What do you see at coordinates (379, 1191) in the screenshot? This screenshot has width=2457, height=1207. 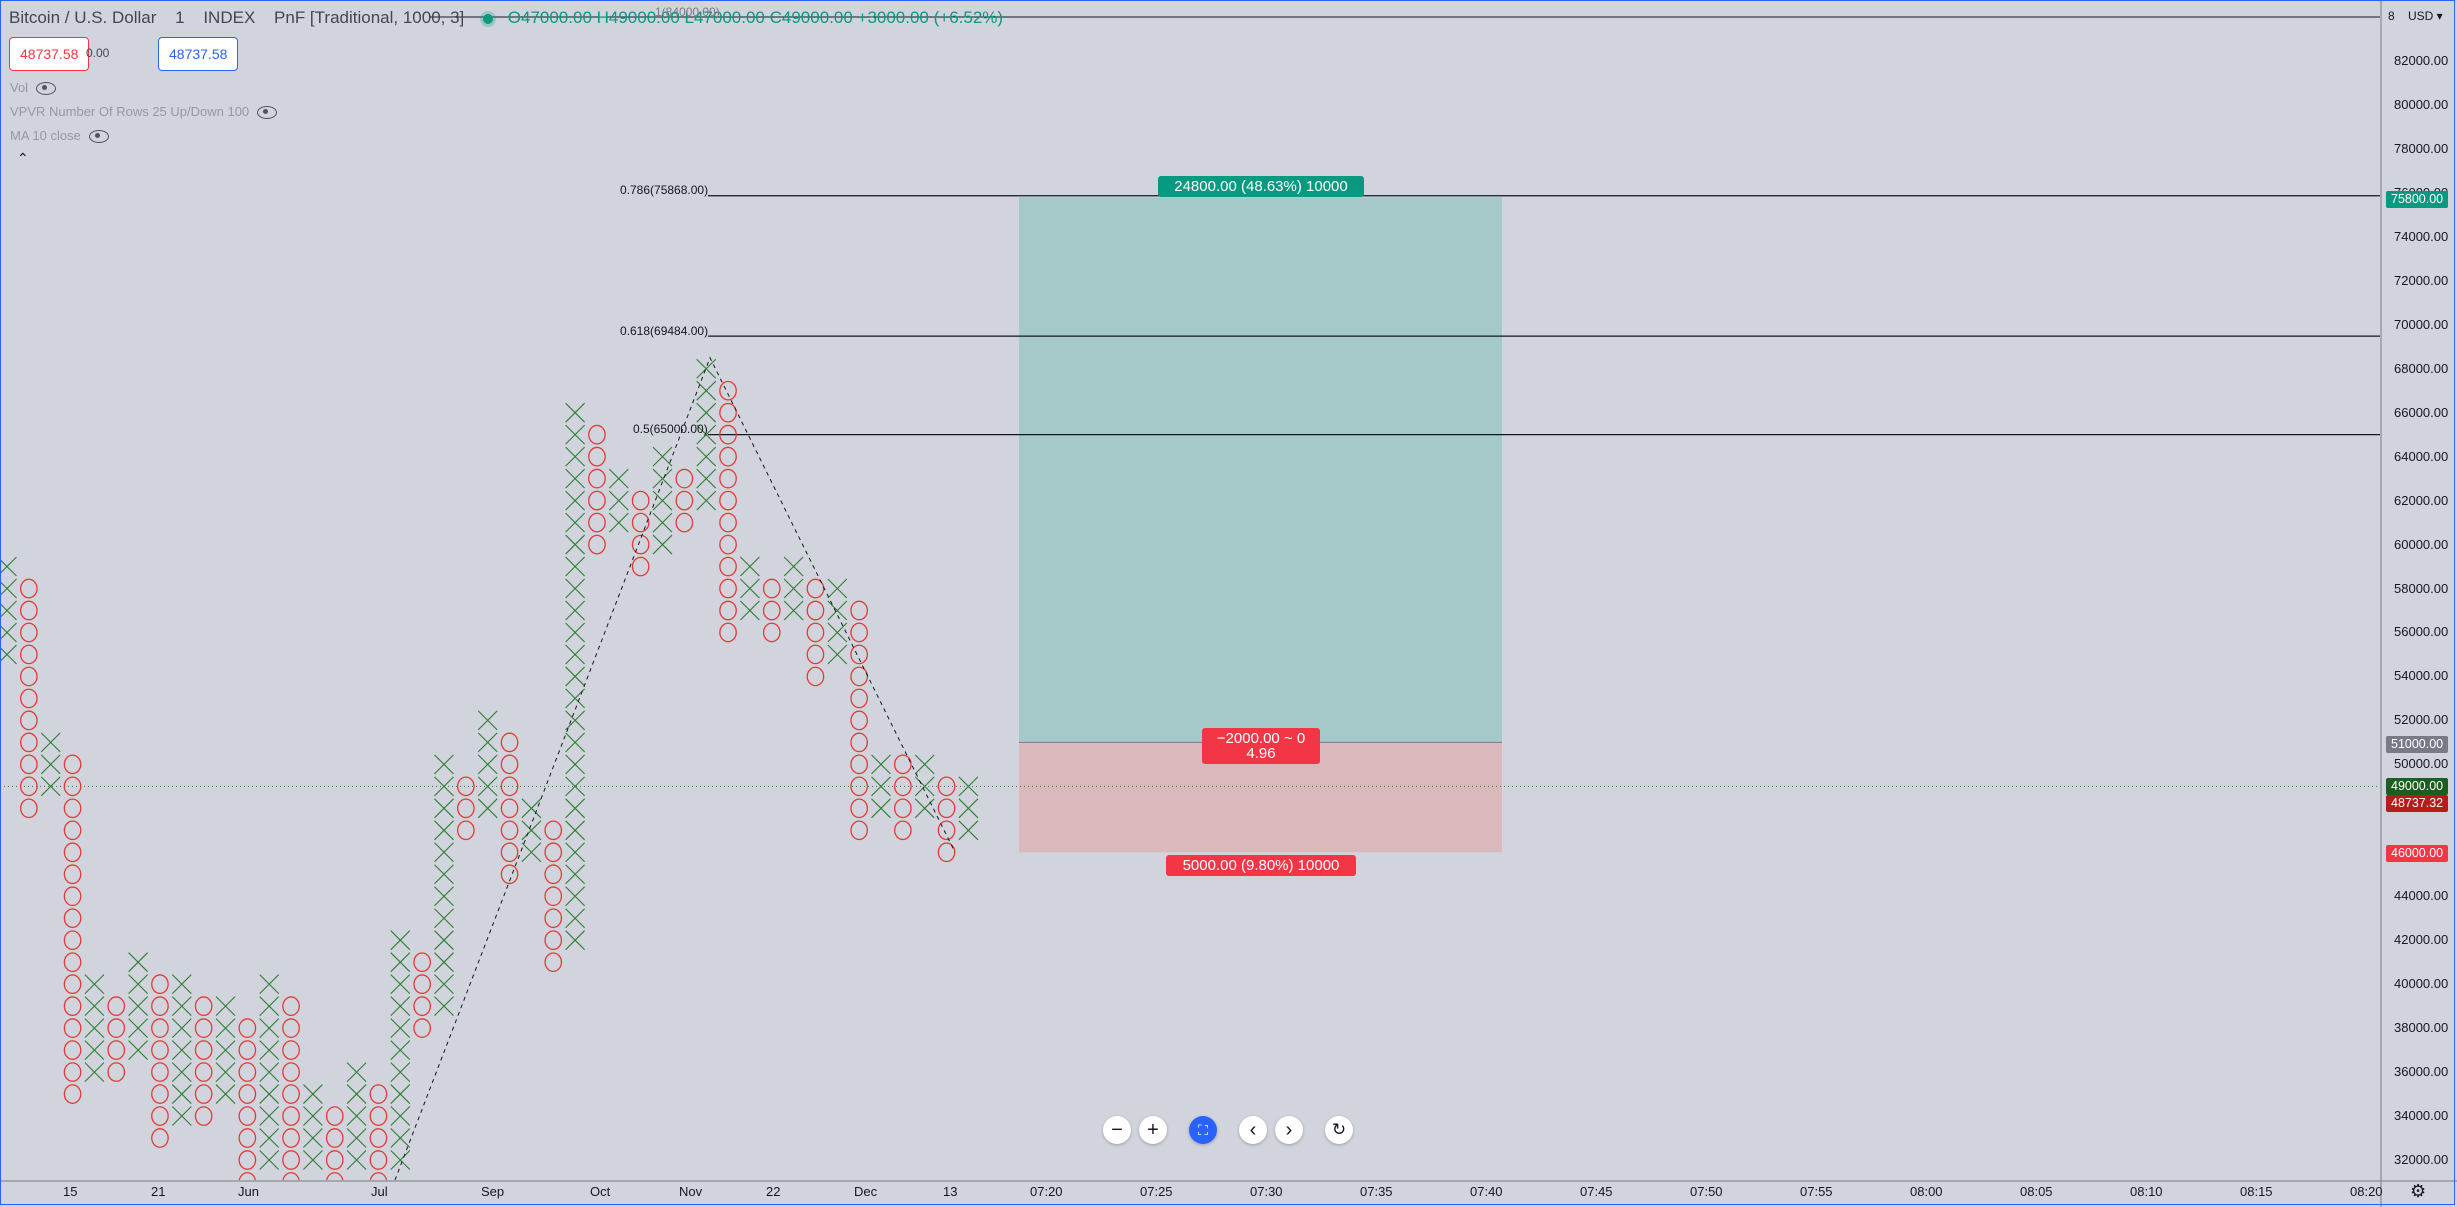 I see `x-tick-label: Jul` at bounding box center [379, 1191].